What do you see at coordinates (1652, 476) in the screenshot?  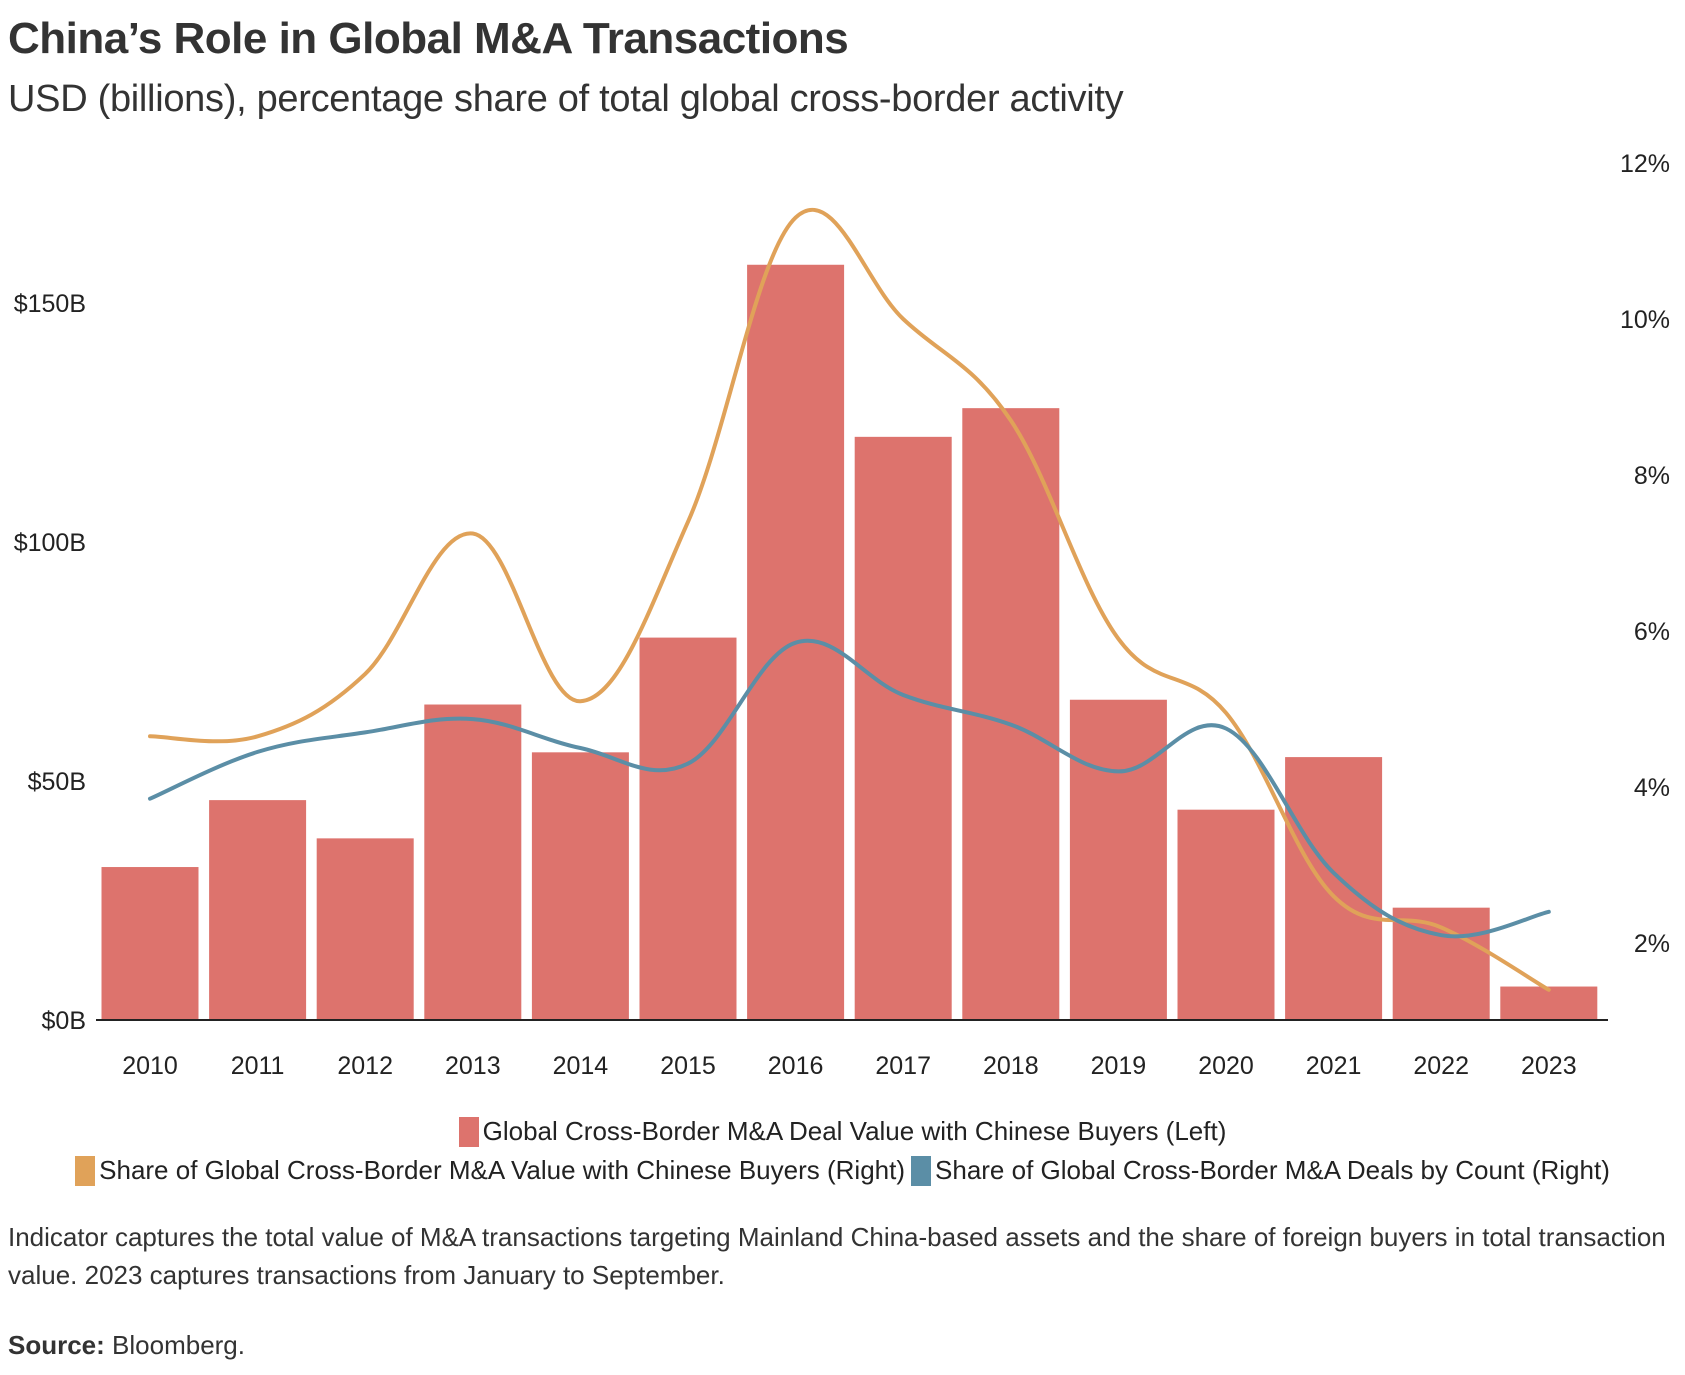 I see `right-tick-label: 8%` at bounding box center [1652, 476].